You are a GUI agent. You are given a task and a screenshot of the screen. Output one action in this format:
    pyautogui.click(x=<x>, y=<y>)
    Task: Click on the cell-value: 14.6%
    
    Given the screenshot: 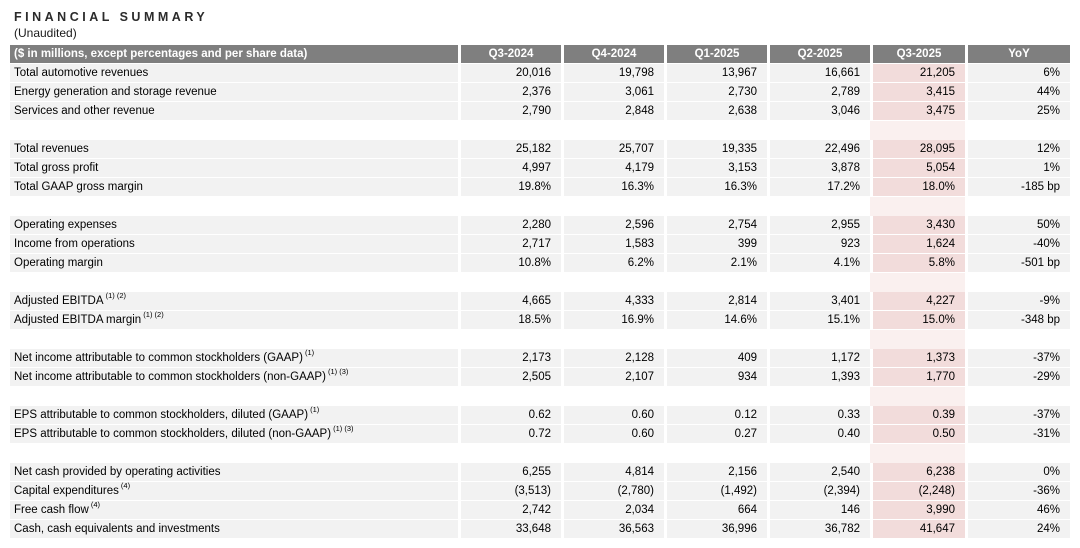 What is the action you would take?
    pyautogui.click(x=715, y=320)
    